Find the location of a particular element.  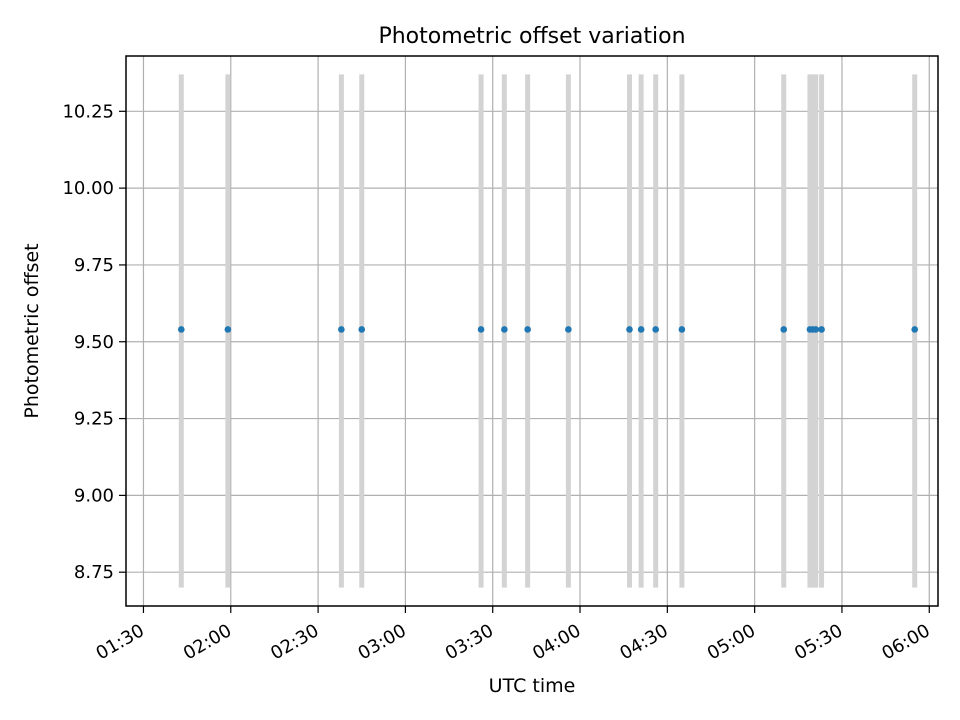

y-tick-label: 9.50 is located at coordinates (94, 342).